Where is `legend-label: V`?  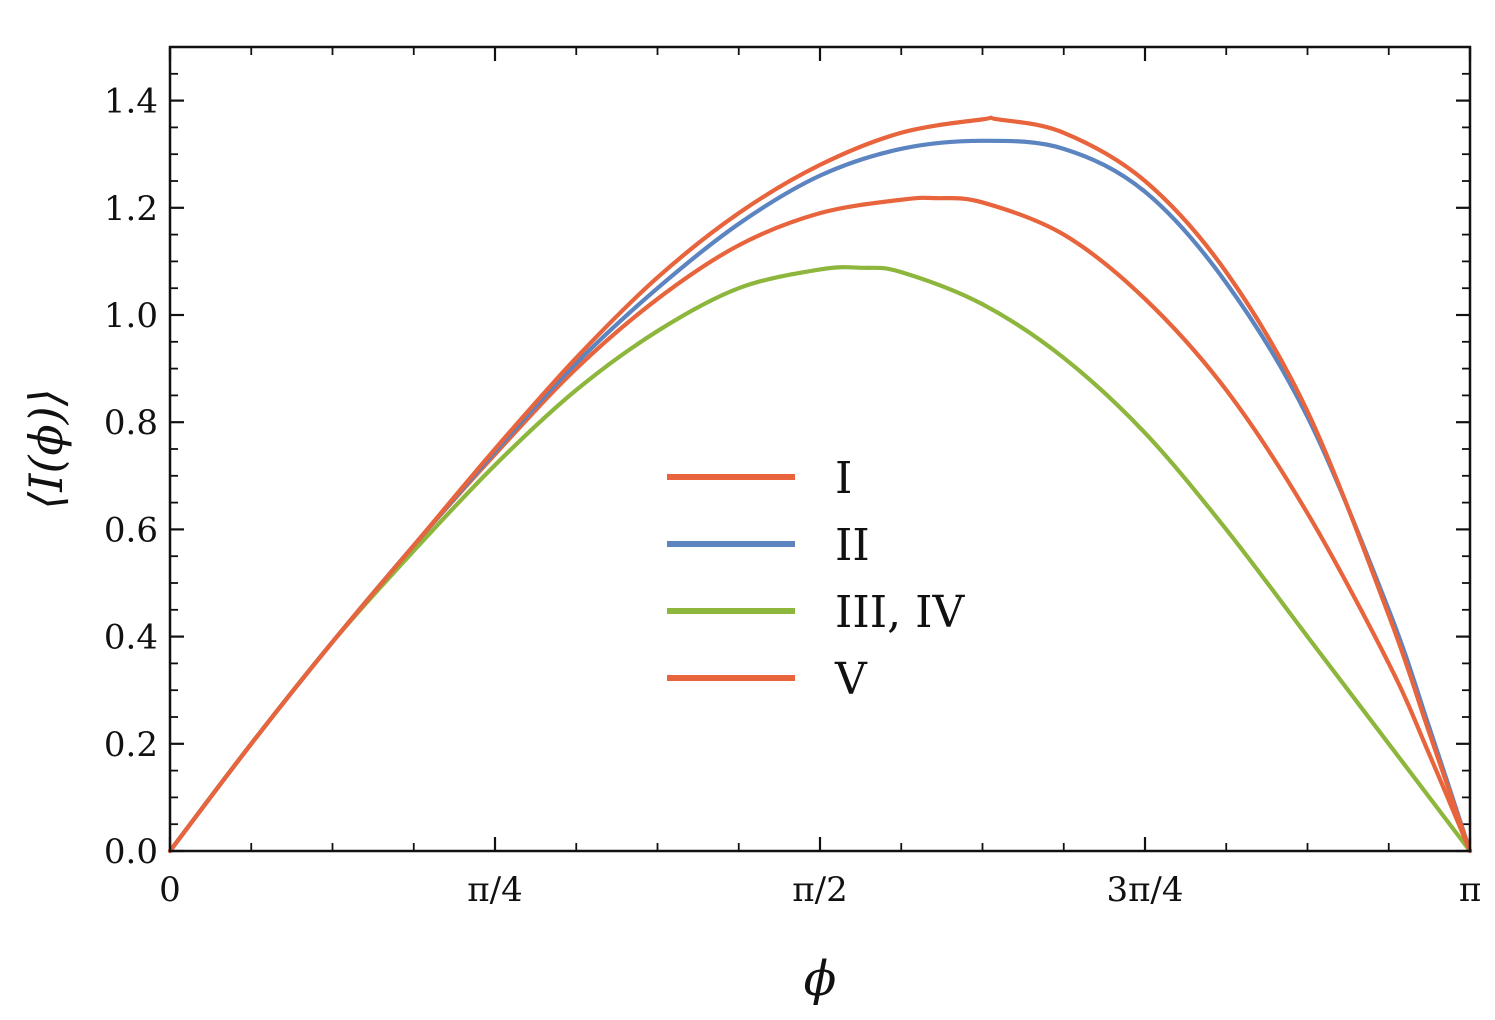
legend-label: V is located at coordinates (851, 679).